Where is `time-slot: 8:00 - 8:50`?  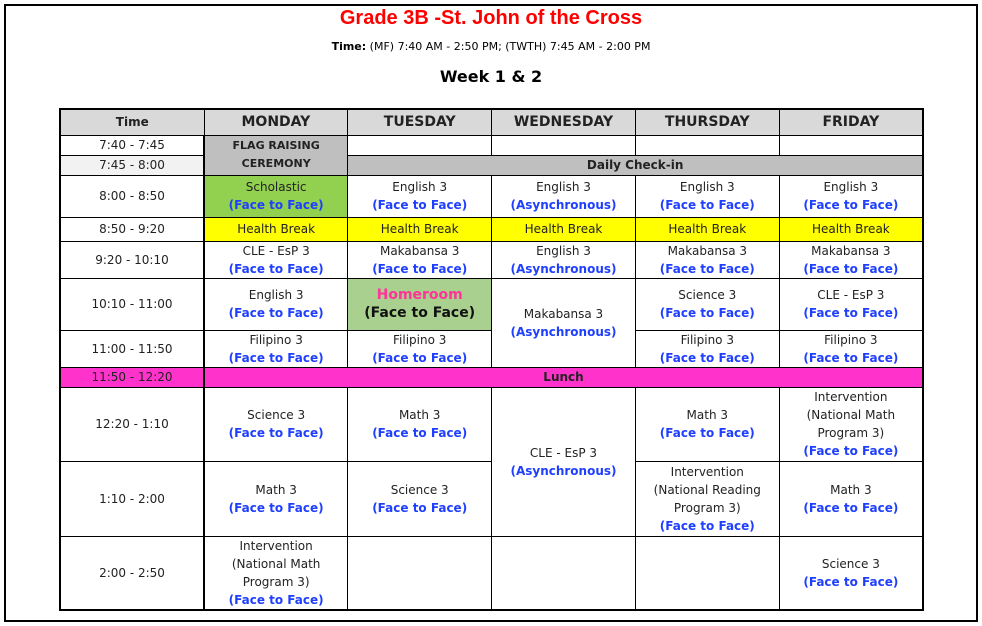
time-slot: 8:00 - 8:50 is located at coordinates (132, 196).